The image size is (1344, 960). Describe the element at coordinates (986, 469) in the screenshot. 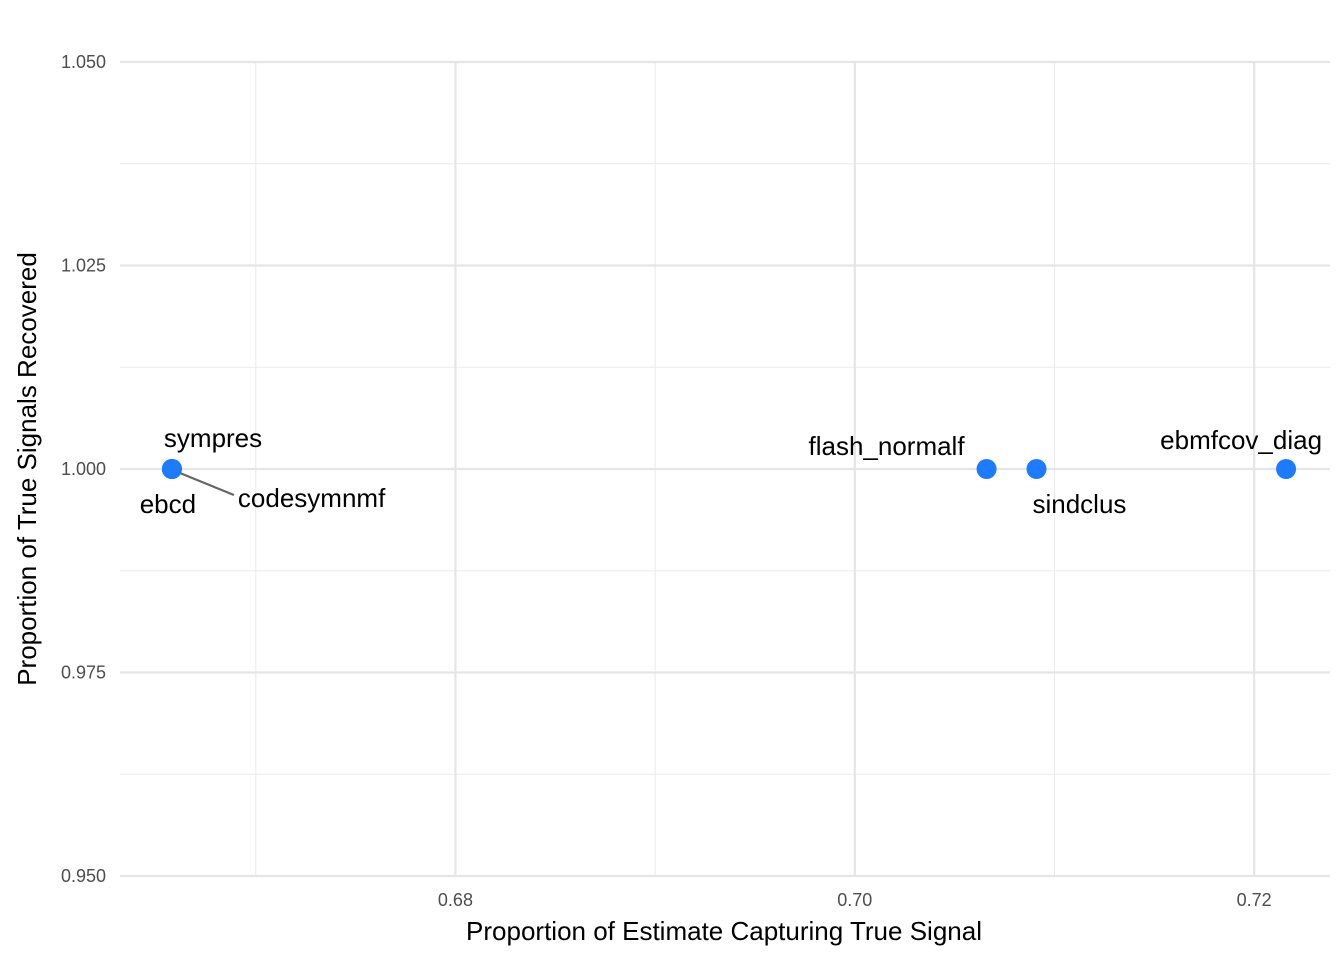

I see `data-point-flash-normalf` at that location.